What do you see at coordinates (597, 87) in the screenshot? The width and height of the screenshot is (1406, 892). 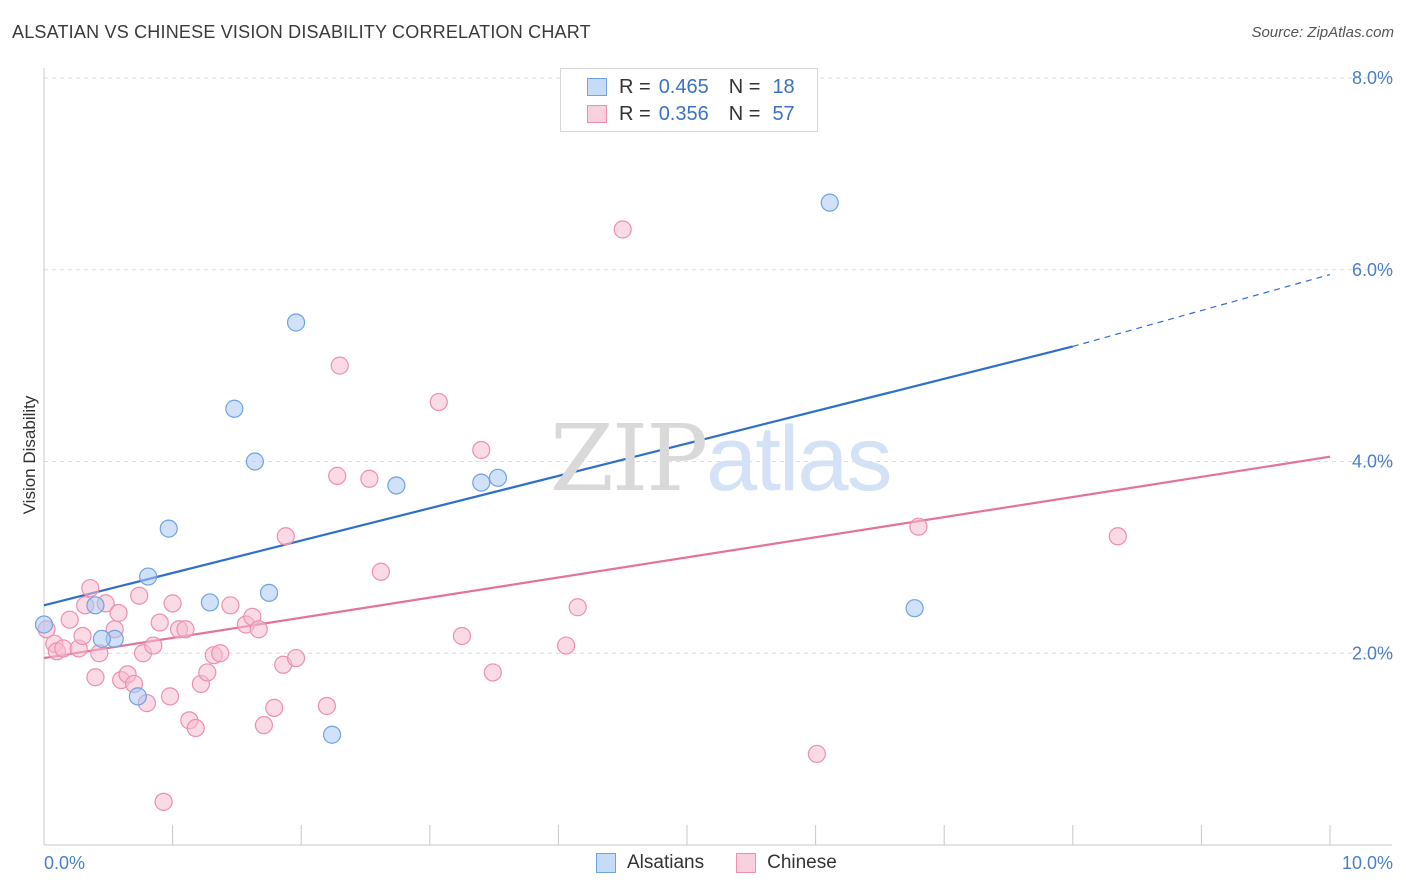 I see `alsatians-swatch` at bounding box center [597, 87].